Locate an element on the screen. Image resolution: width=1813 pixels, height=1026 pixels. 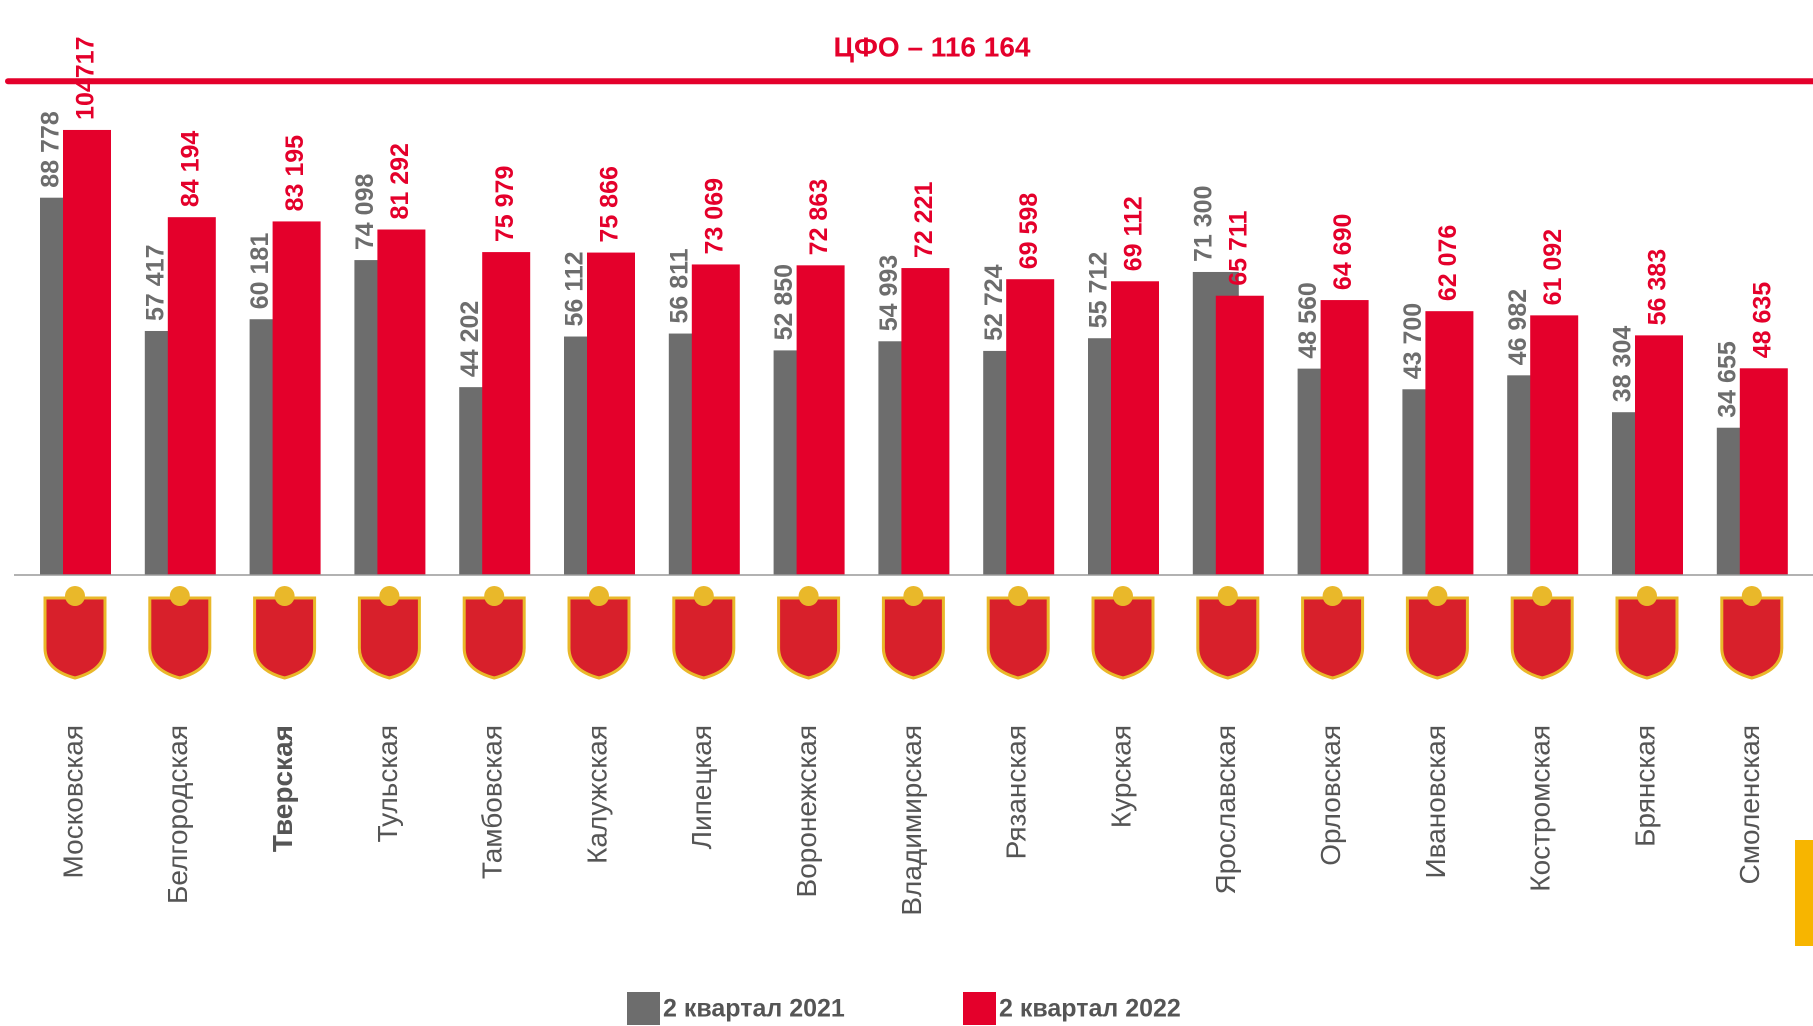
value-label: 104717 is located at coordinates (86, 78).